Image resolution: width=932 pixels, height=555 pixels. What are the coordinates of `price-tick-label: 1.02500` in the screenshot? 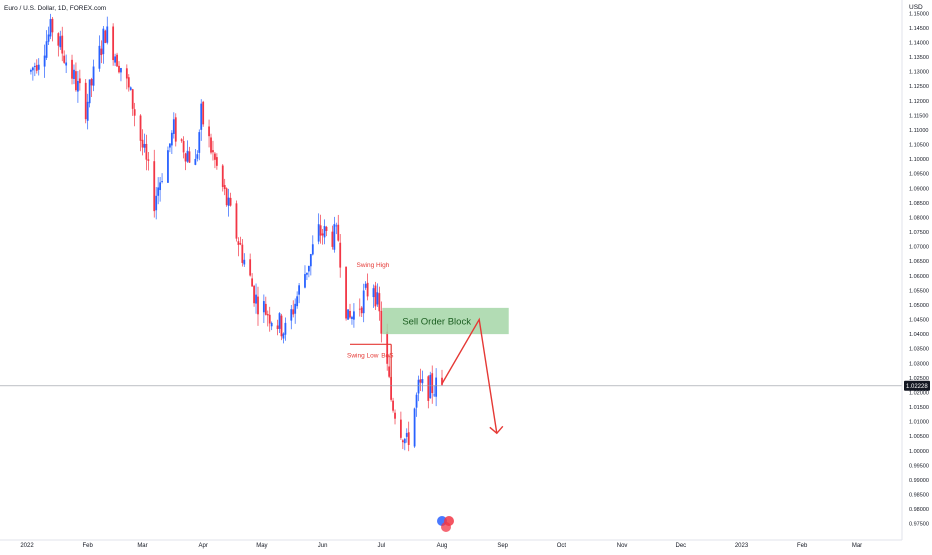 It's located at (919, 379).